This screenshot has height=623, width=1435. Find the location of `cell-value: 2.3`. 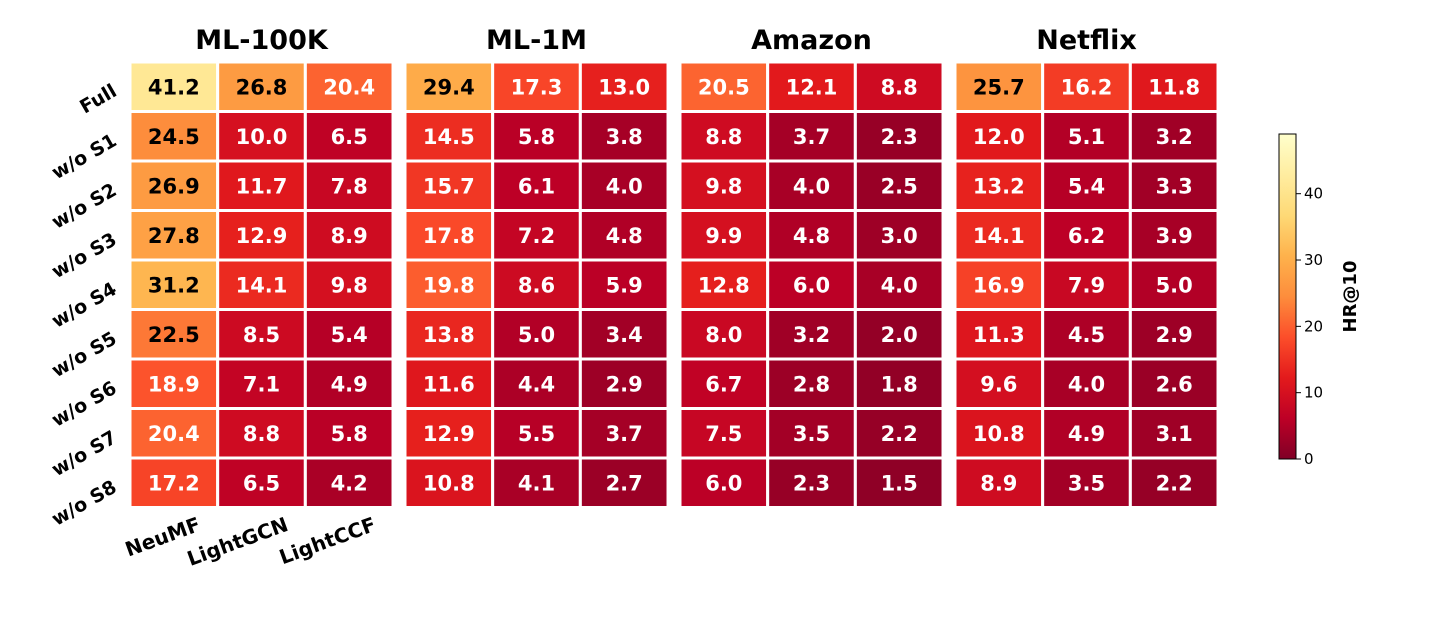

cell-value: 2.3 is located at coordinates (811, 483).